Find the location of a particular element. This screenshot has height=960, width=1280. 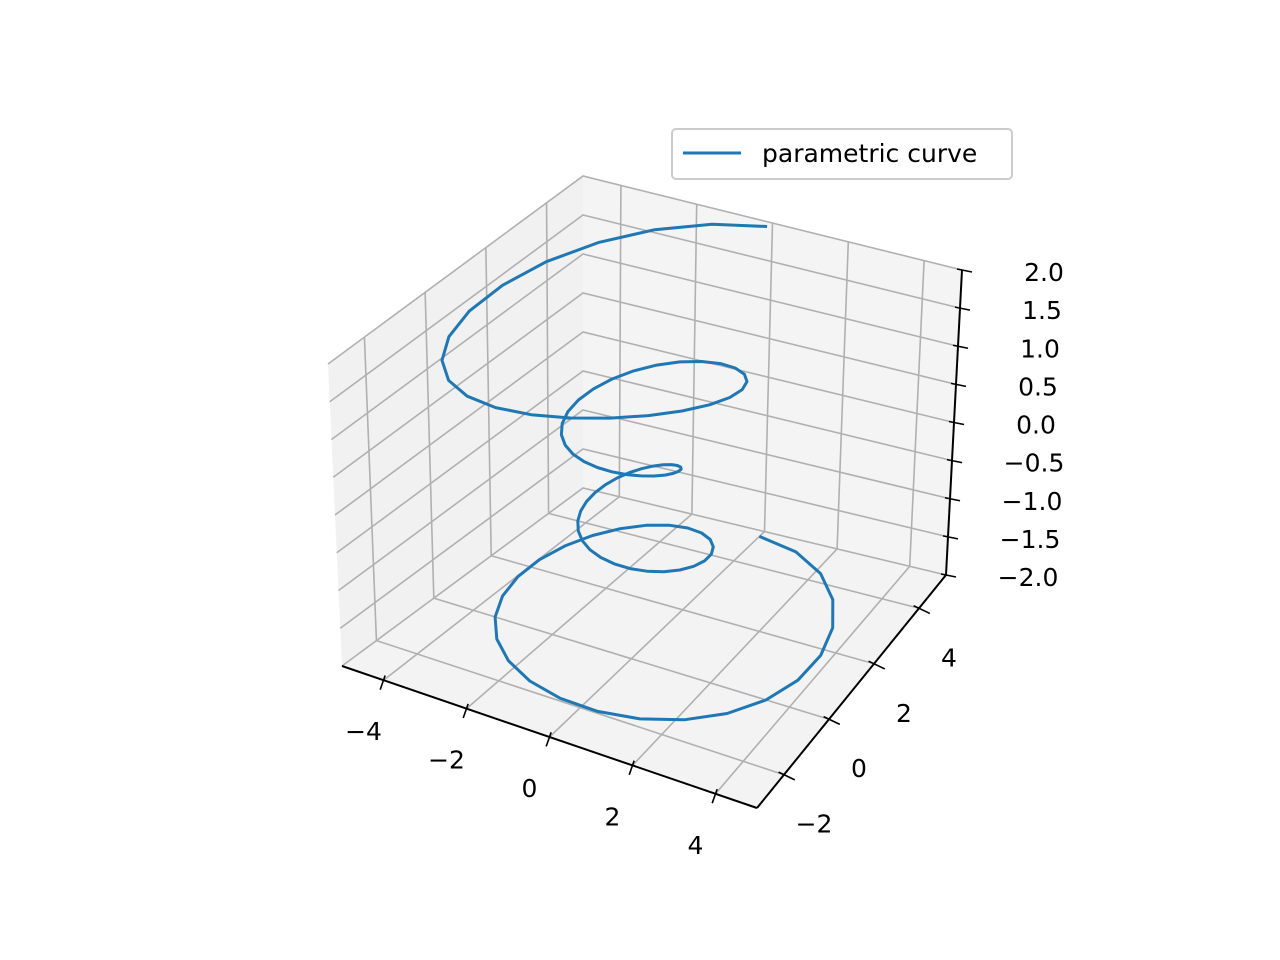

legend-frame is located at coordinates (842, 154).